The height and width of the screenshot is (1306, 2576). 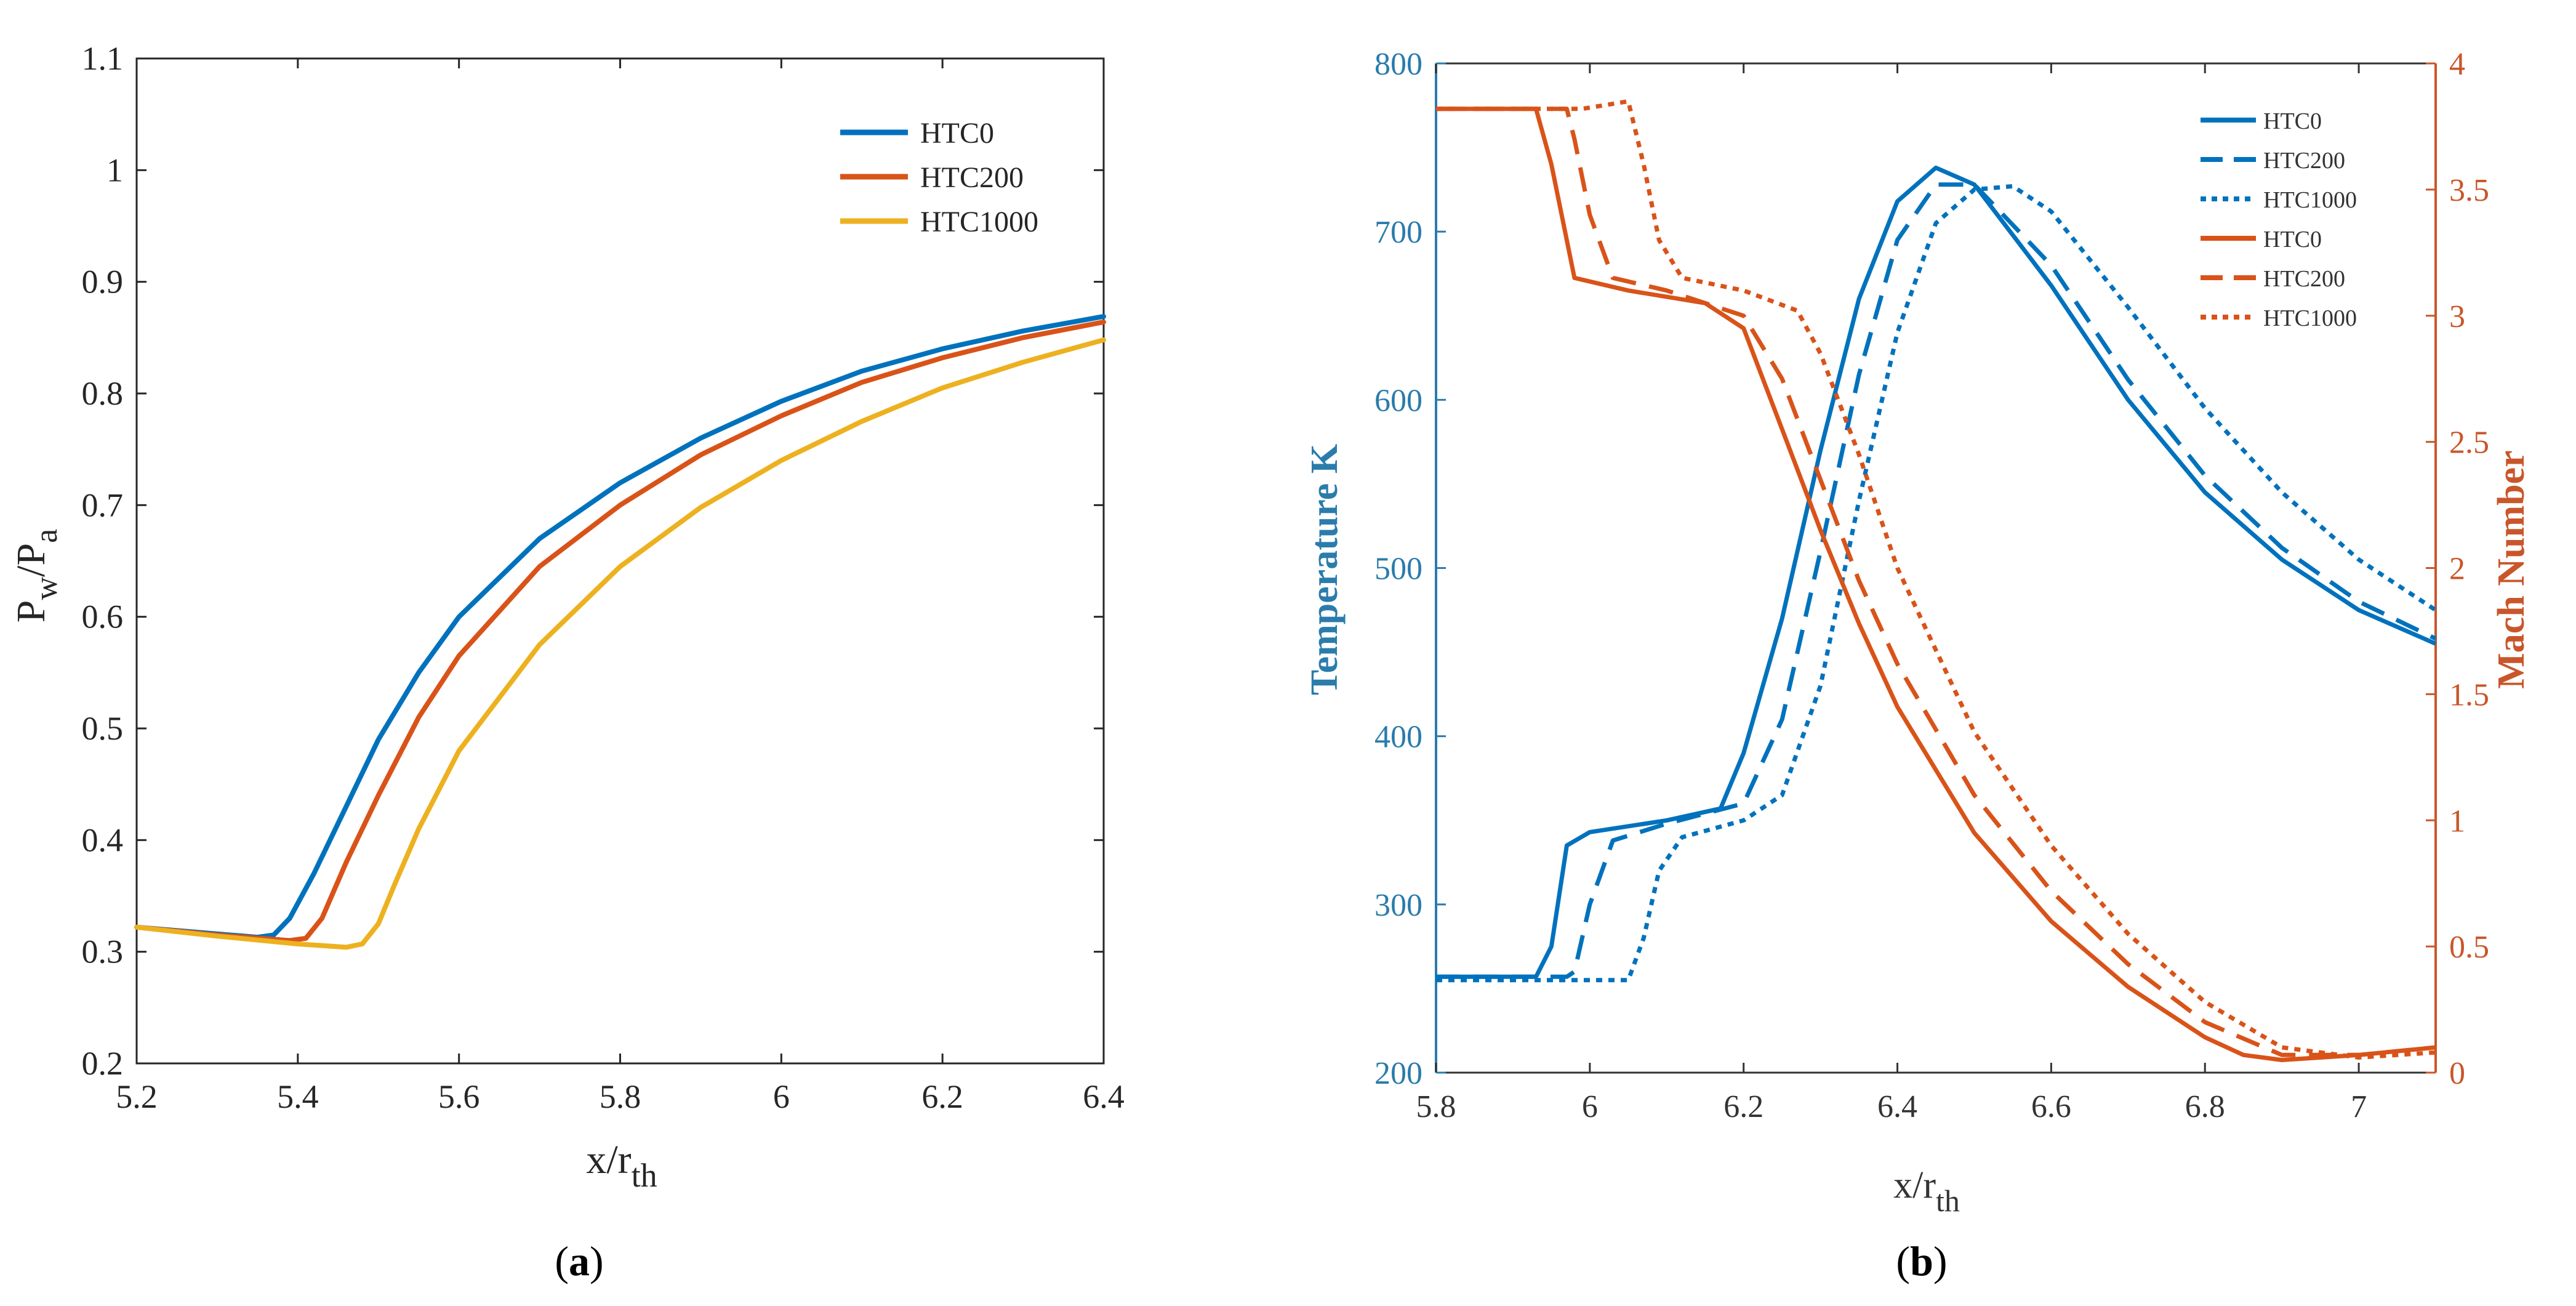 What do you see at coordinates (1398, 64) in the screenshot?
I see `panel-b-ytick-label-left: 800` at bounding box center [1398, 64].